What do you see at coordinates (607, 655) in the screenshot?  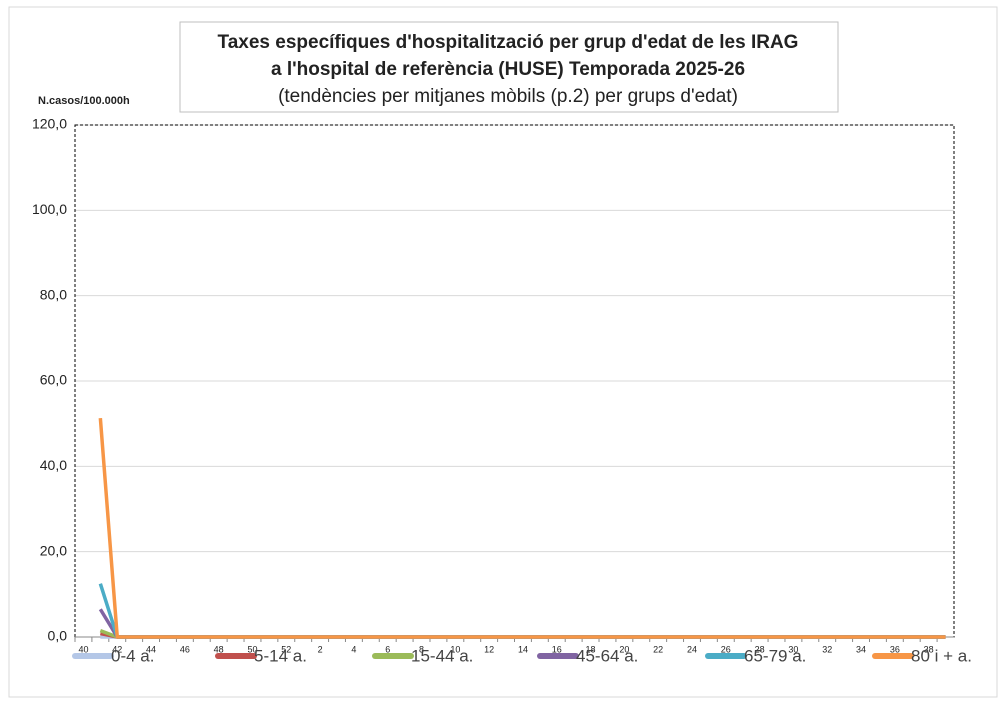 I see `legend-label: 45-64 a.` at bounding box center [607, 655].